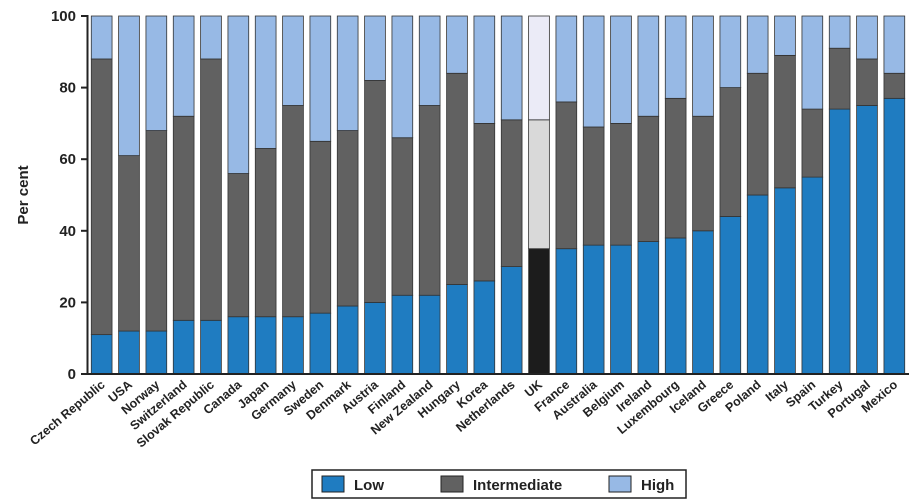 The height and width of the screenshot is (499, 911). Describe the element at coordinates (63, 16) in the screenshot. I see `y-tick-label: 100` at that location.